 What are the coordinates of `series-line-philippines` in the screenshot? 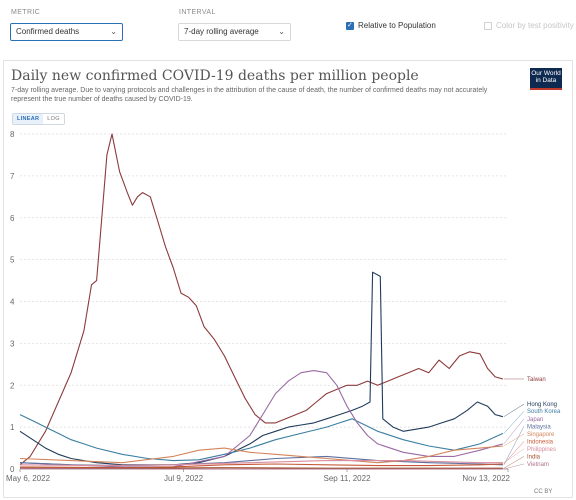 It's located at (261, 463).